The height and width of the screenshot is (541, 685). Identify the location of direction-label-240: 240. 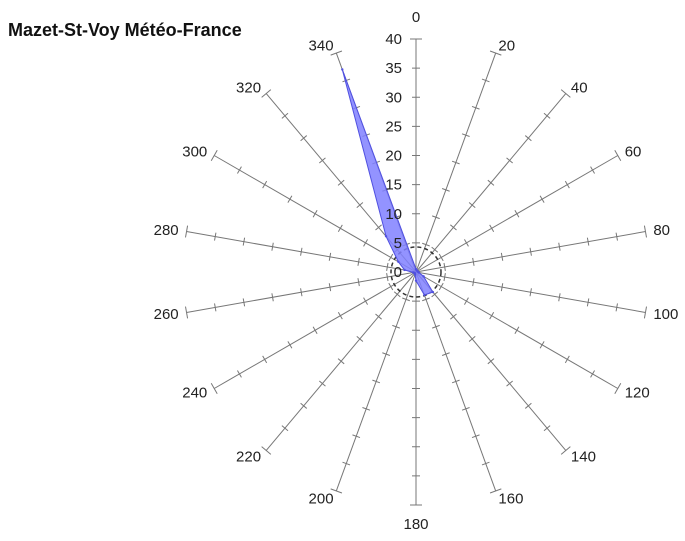
(194, 393).